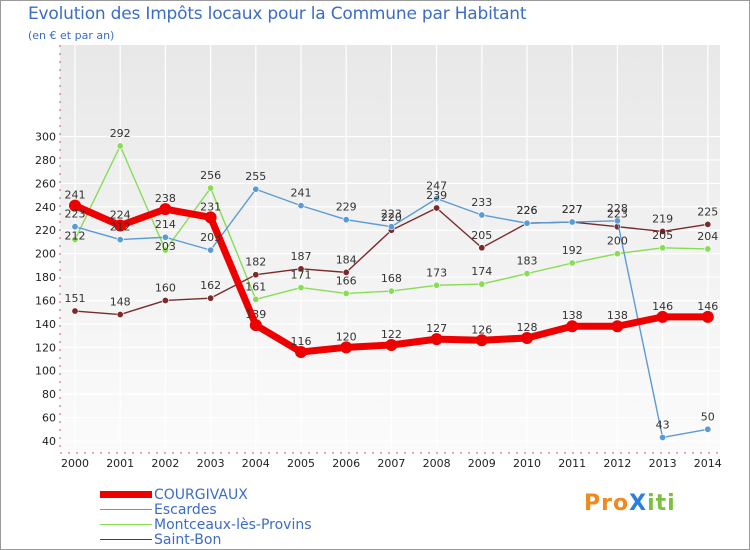  Describe the element at coordinates (663, 424) in the screenshot. I see `data-label-escardes: 43` at that location.